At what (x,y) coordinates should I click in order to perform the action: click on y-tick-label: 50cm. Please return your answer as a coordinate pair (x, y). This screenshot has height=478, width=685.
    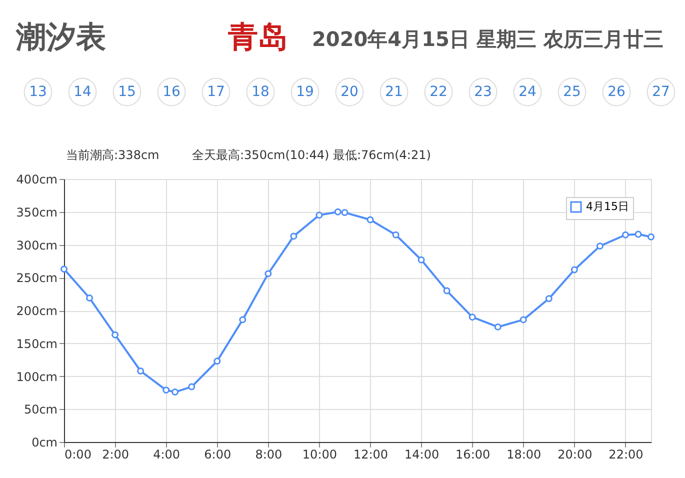
    Looking at the image, I should click on (41, 409).